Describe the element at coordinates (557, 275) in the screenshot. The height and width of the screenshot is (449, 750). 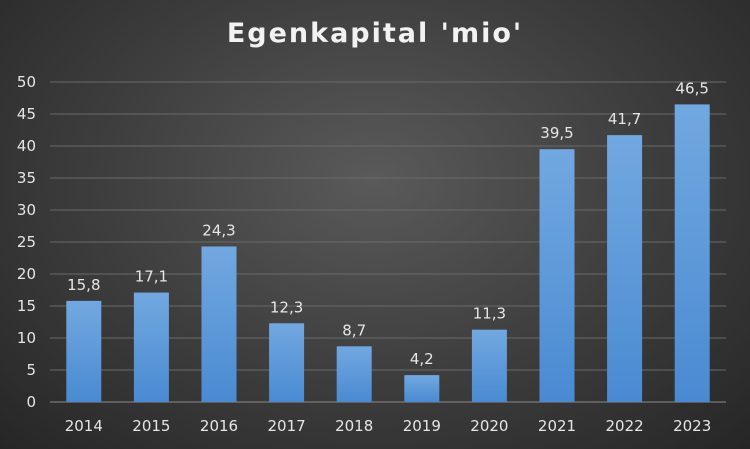
I see `bar-2021` at that location.